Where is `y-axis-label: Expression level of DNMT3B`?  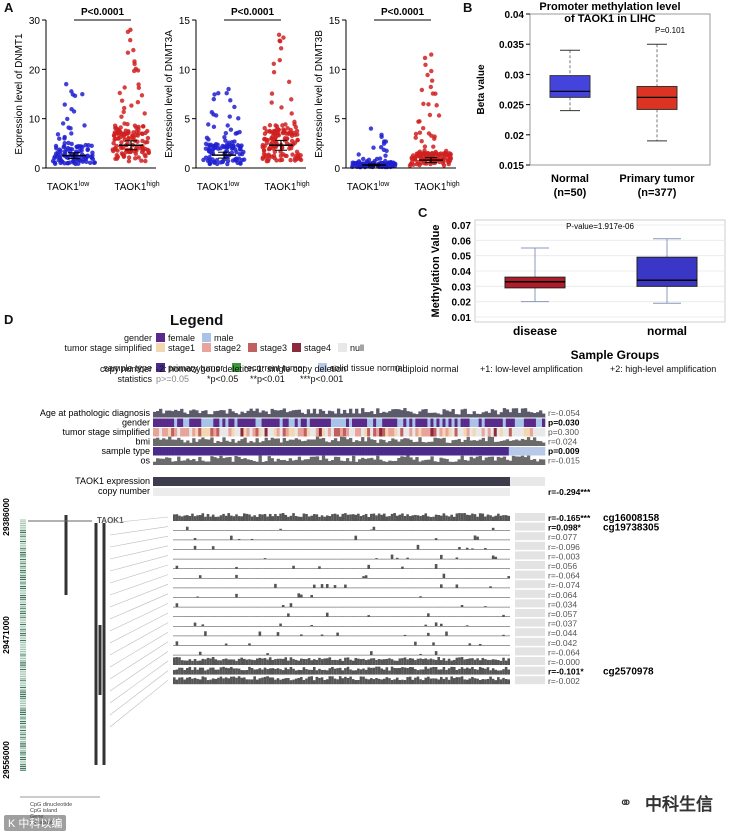
y-axis-label: Expression level of DNMT3B is located at coordinates (319, 94).